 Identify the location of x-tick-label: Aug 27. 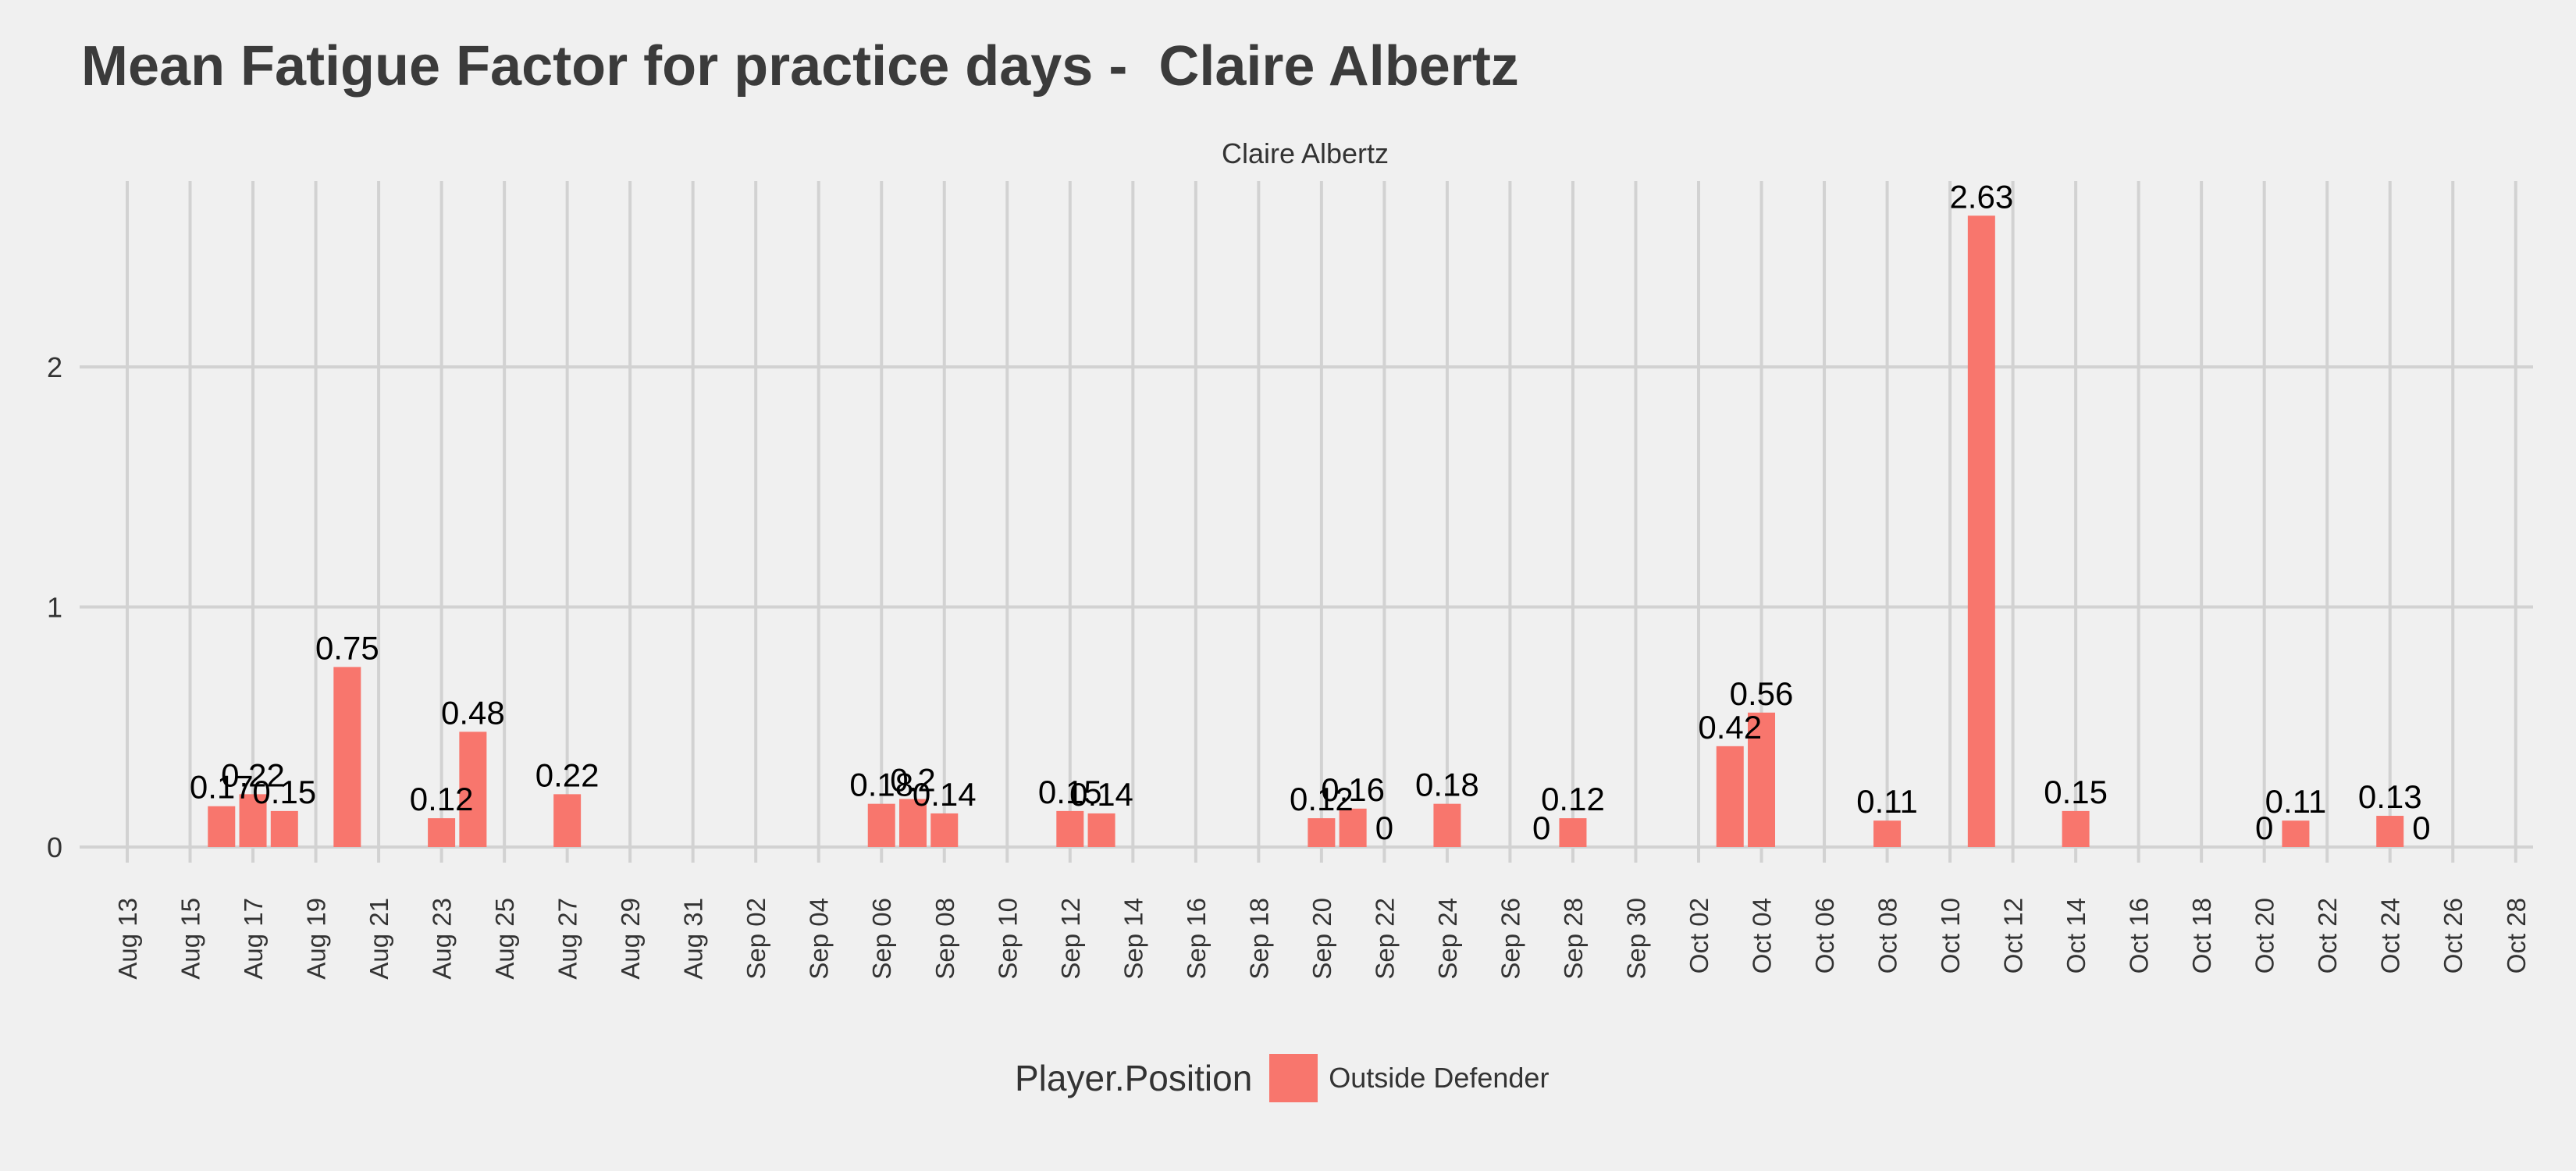
(567, 939).